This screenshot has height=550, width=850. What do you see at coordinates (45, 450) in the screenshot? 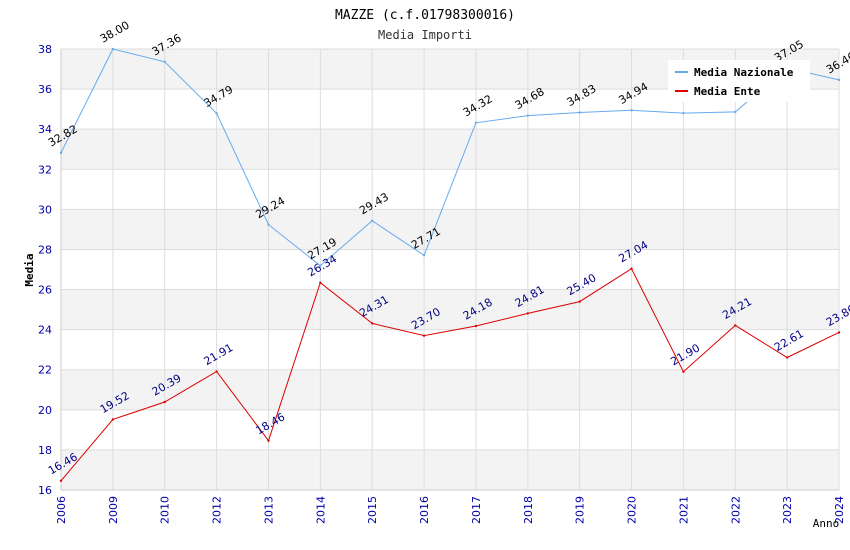
I see `y-tick-label: 18` at bounding box center [45, 450].